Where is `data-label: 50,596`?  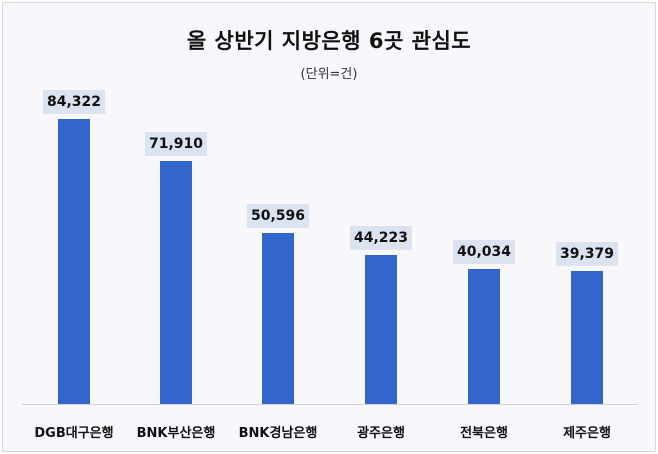 data-label: 50,596 is located at coordinates (278, 216).